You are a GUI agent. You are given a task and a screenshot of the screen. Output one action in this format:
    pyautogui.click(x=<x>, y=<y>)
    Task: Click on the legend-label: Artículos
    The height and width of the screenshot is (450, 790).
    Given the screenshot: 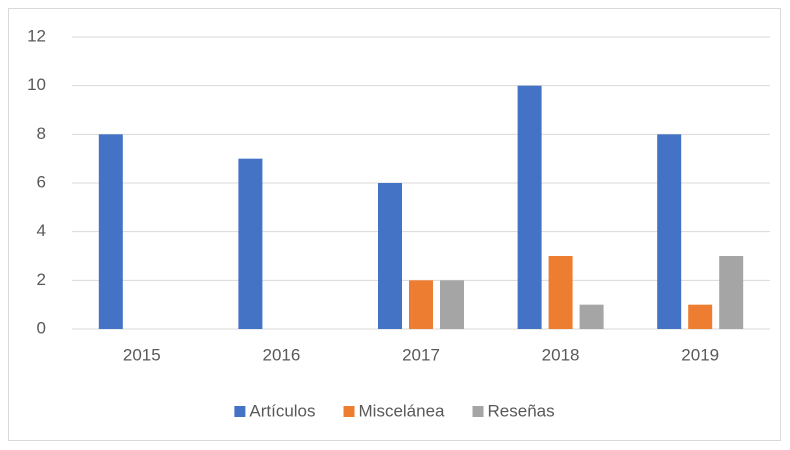 What is the action you would take?
    pyautogui.click(x=282, y=410)
    